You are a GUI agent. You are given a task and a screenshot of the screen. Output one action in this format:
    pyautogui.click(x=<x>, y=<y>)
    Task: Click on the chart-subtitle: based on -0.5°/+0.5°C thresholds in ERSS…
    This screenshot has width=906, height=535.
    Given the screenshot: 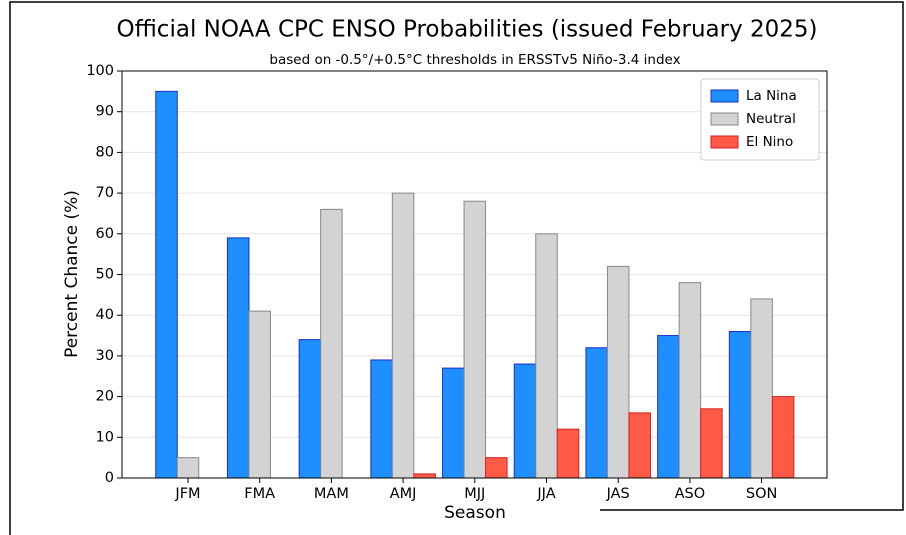 What is the action you would take?
    pyautogui.click(x=474, y=60)
    